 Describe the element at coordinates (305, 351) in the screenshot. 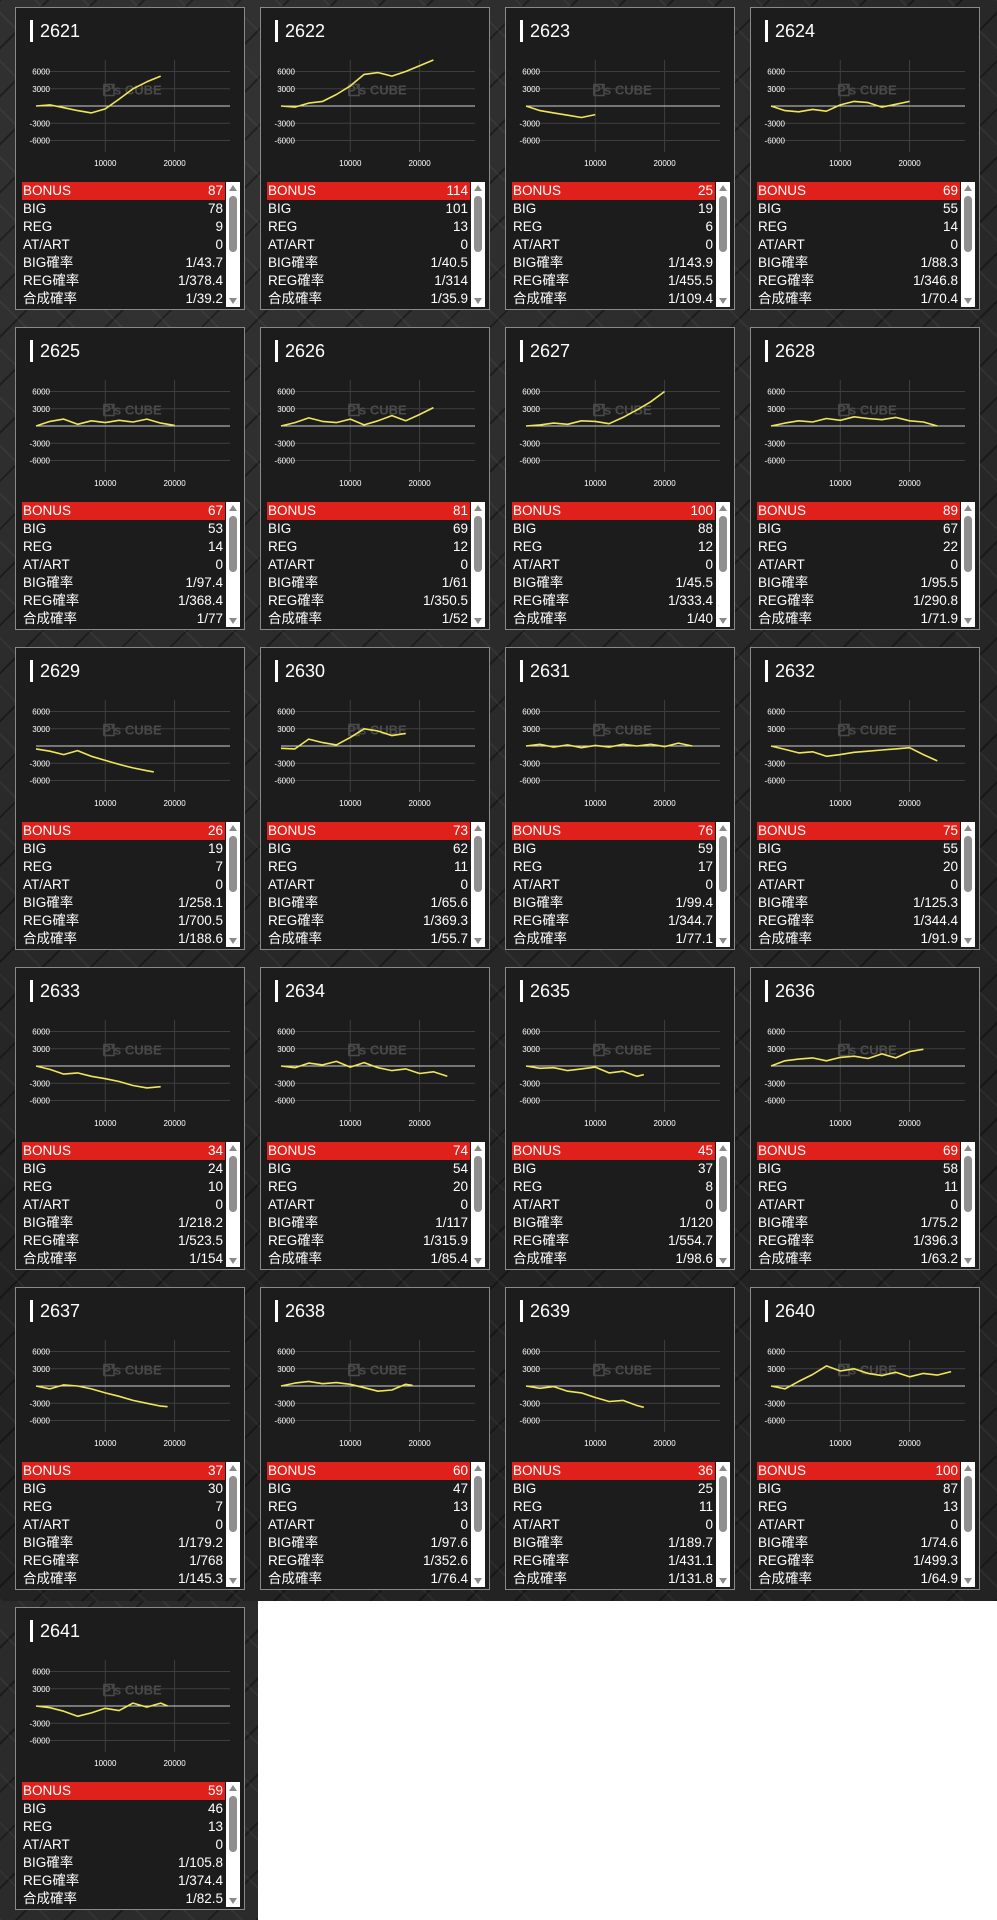

I see `machine-number: 2626` at that location.